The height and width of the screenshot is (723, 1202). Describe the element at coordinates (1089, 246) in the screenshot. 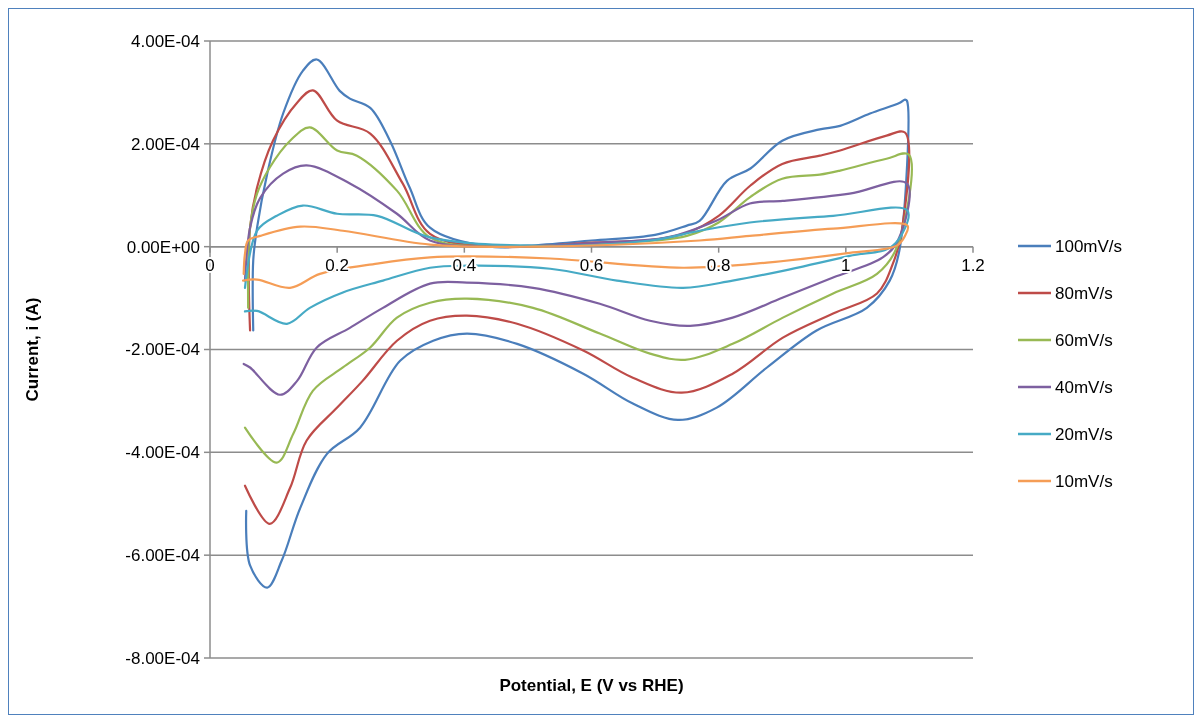

I see `legend-label: 100mV/s` at that location.